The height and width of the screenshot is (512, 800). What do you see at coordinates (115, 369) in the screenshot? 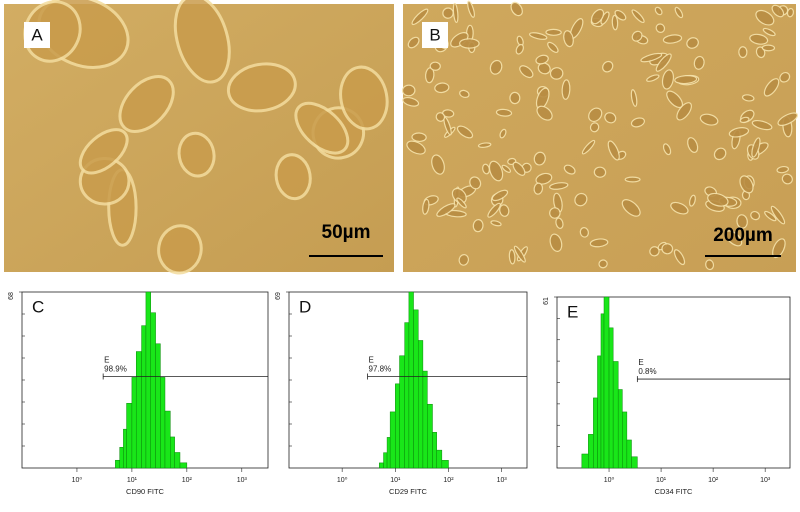
I see `gate-value: 98.9%` at bounding box center [115, 369].